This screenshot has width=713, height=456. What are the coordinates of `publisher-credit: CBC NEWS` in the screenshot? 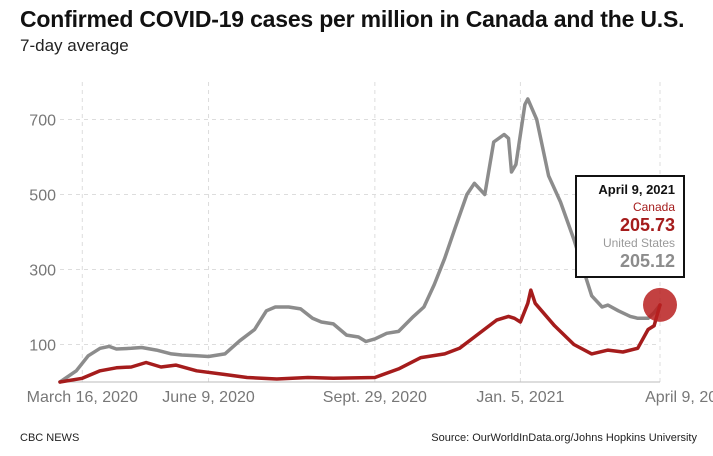 It's located at (50, 438).